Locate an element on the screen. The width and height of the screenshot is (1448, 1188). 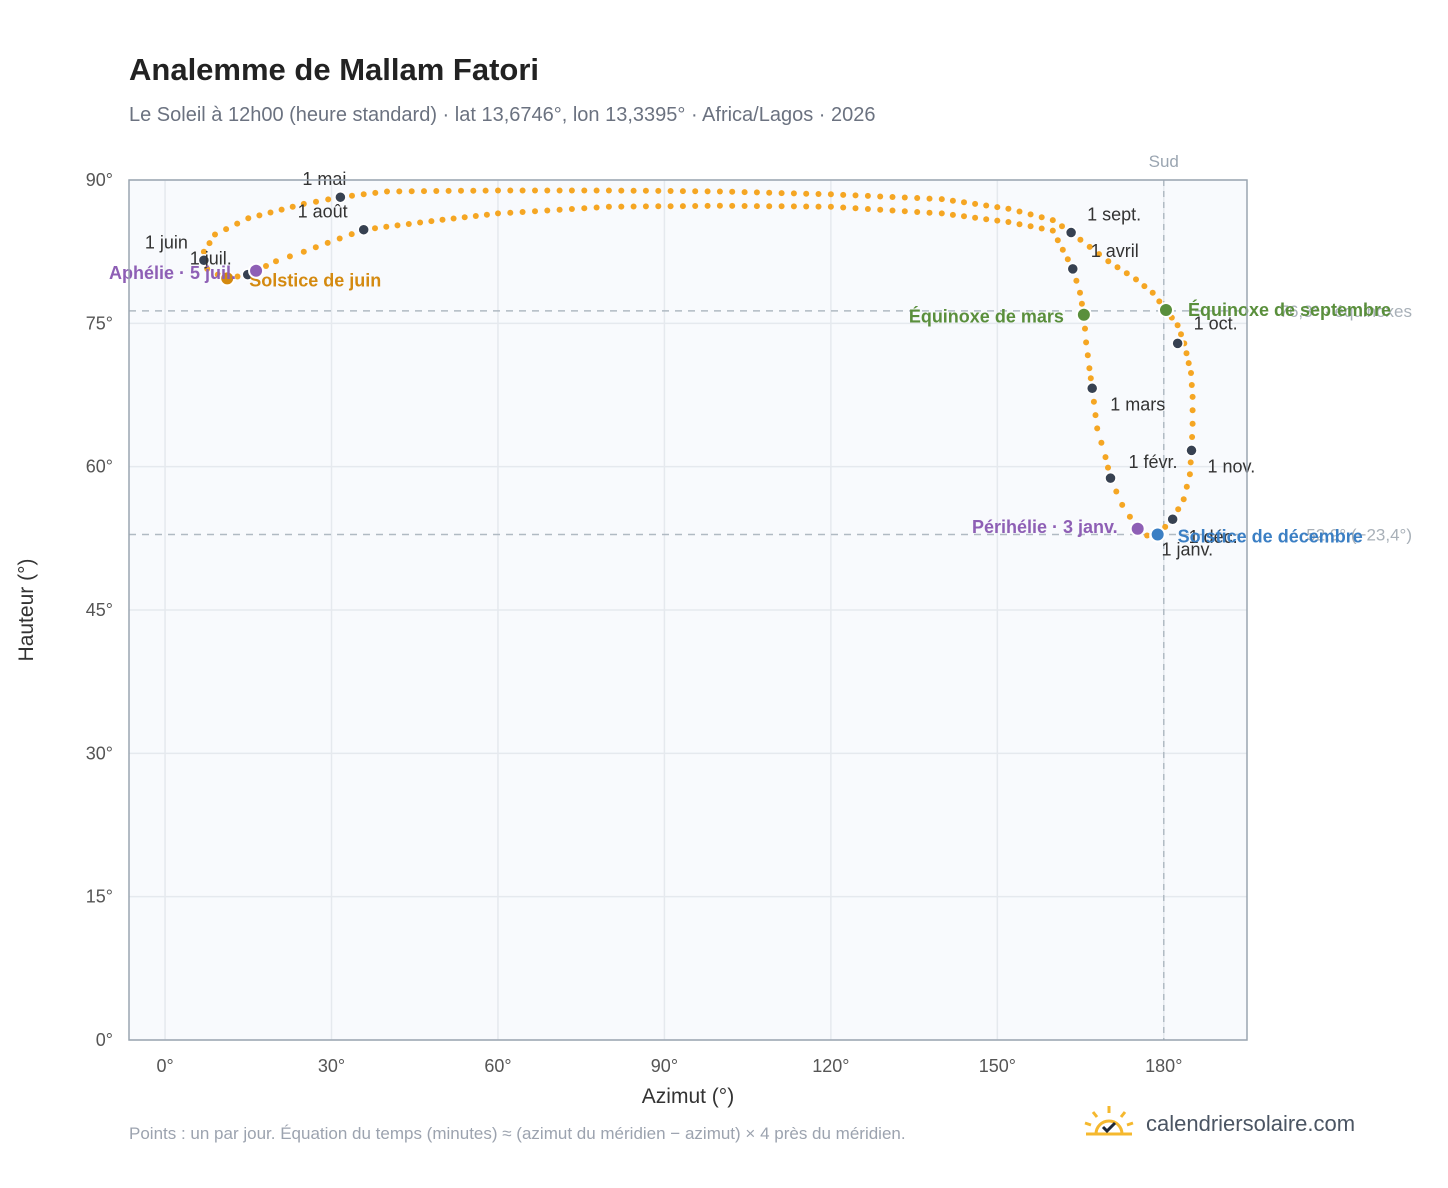
south-label: Sud is located at coordinates (1164, 161).